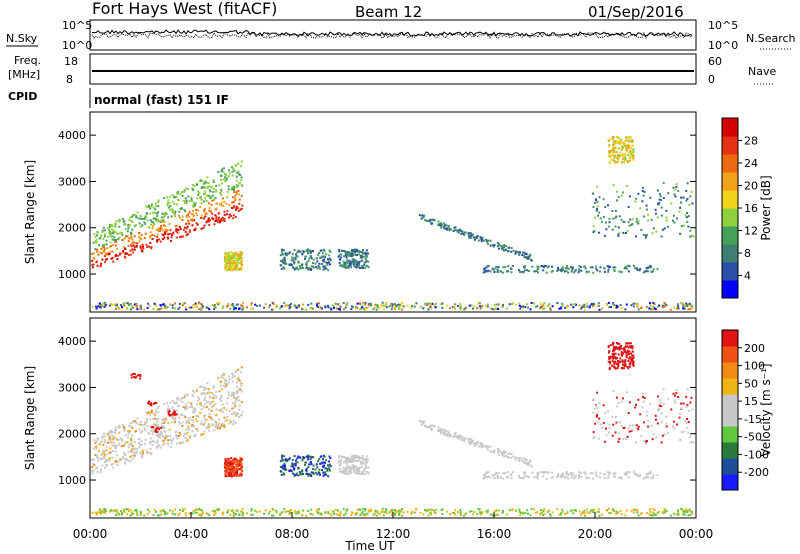 The width and height of the screenshot is (800, 554). I want to click on x-tick-label: 08:00, so click(292, 534).